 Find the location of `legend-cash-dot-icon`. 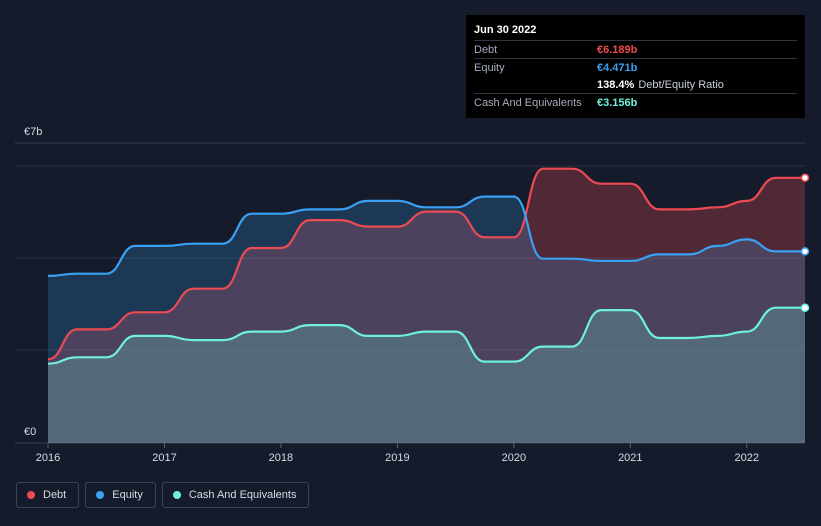

legend-cash-dot-icon is located at coordinates (176, 495).